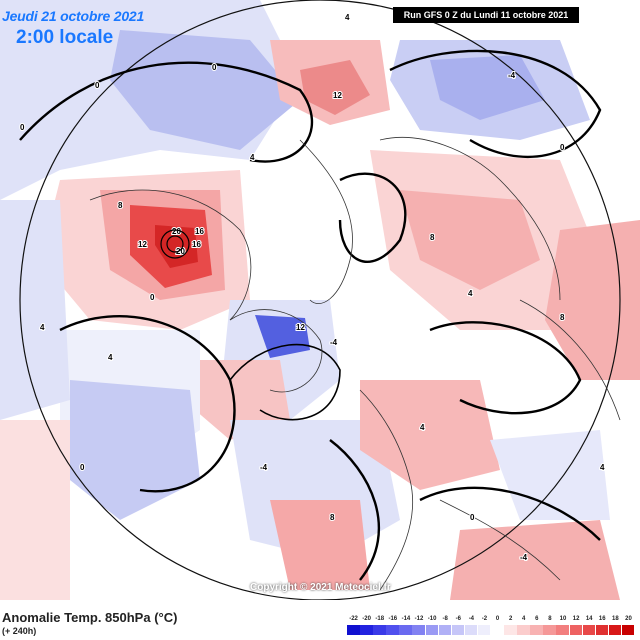  I want to click on scale-label: -16, so click(393, 619).